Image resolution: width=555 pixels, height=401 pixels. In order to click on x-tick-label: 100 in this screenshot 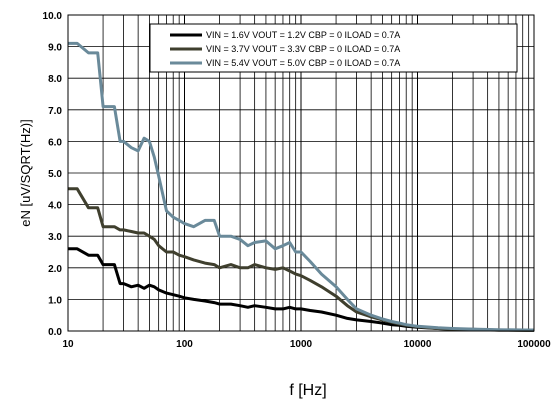, I will do `click(184, 344)`.